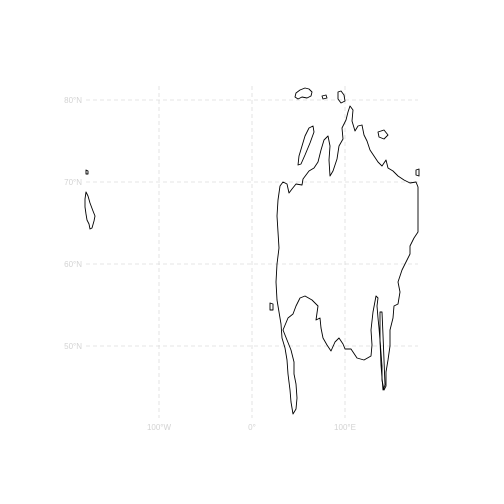 The image size is (504, 504). What do you see at coordinates (73, 100) in the screenshot?
I see `lat-label-80n: 80°N` at bounding box center [73, 100].